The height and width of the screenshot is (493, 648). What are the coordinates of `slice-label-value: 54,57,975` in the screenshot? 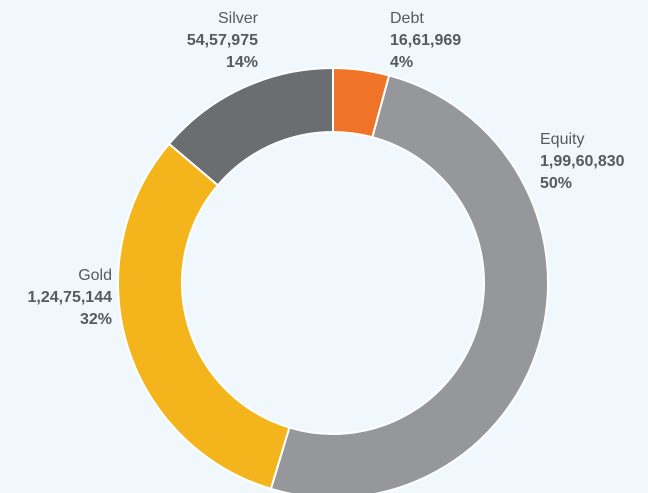 It's located at (222, 40).